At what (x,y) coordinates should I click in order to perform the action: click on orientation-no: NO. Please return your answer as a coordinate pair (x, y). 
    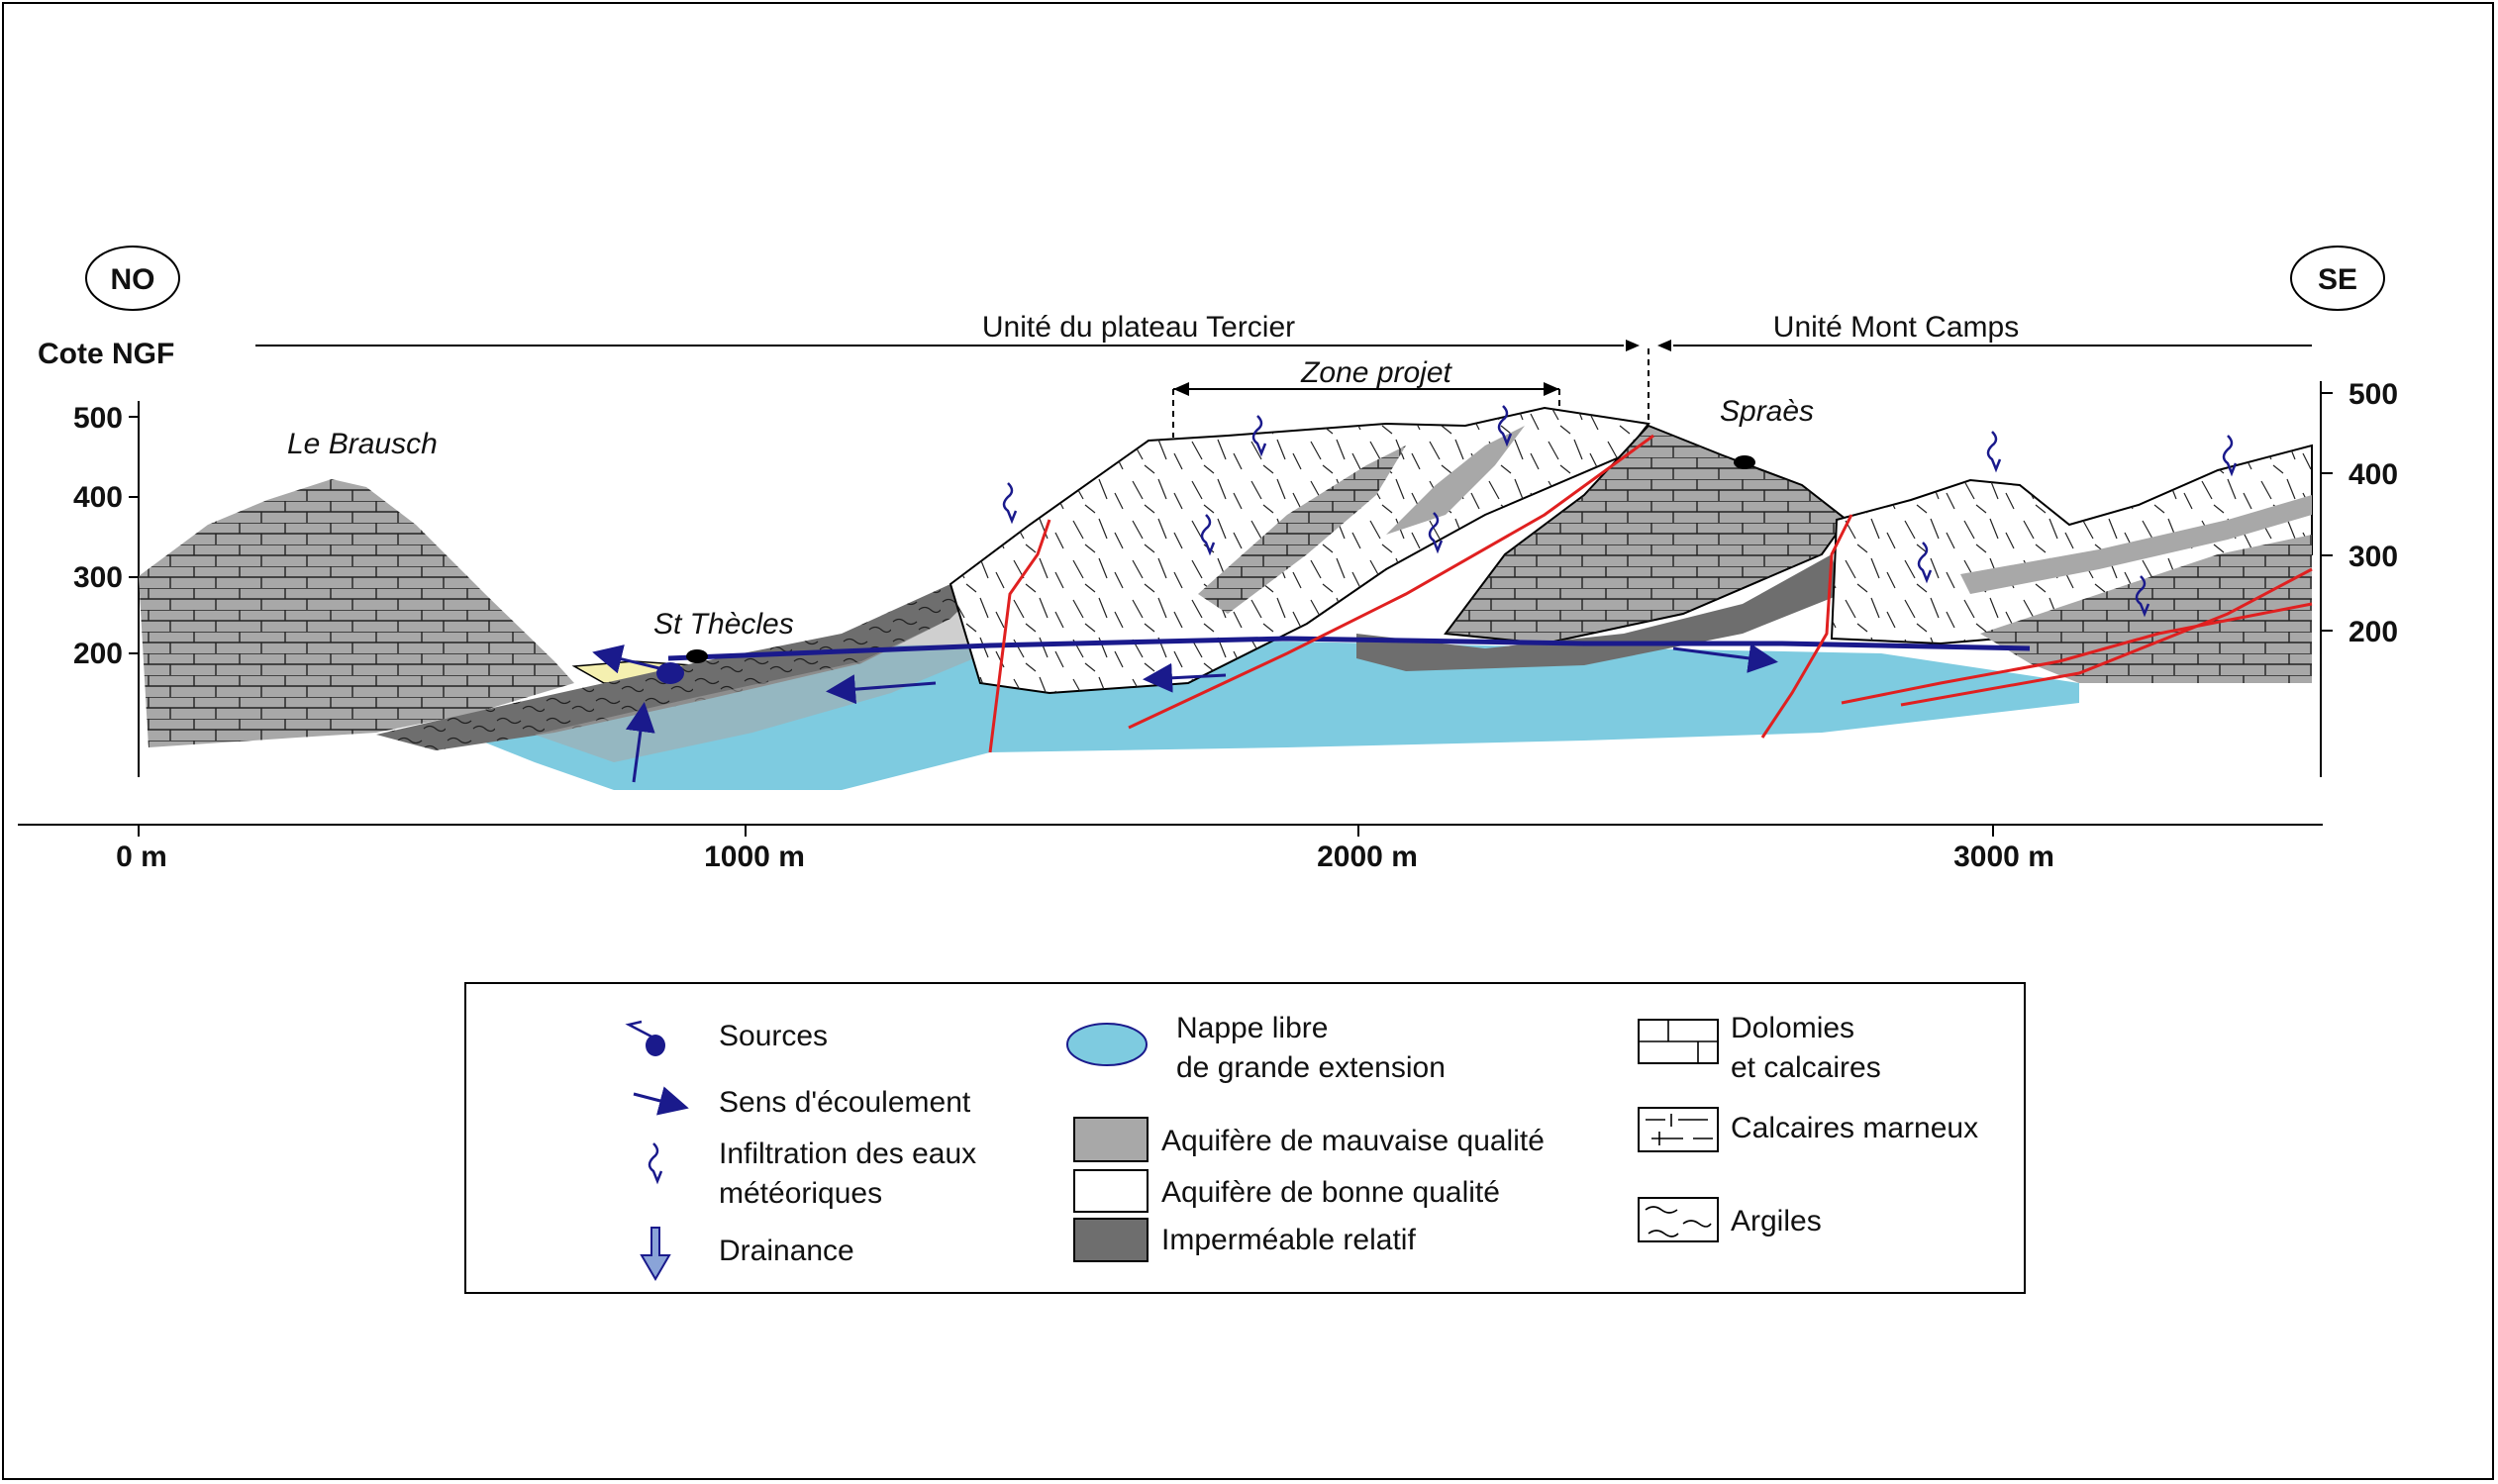
    Looking at the image, I should click on (132, 278).